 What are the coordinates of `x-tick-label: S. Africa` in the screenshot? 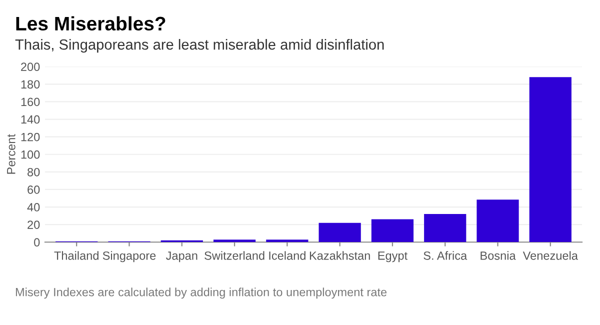 It's located at (446, 255).